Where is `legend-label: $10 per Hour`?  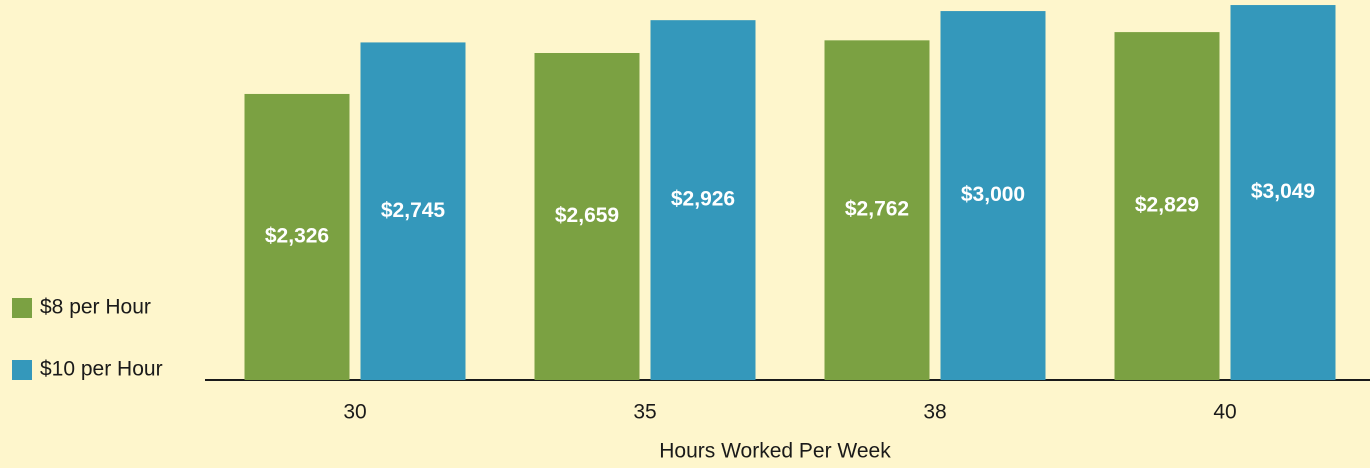 legend-label: $10 per Hour is located at coordinates (101, 369).